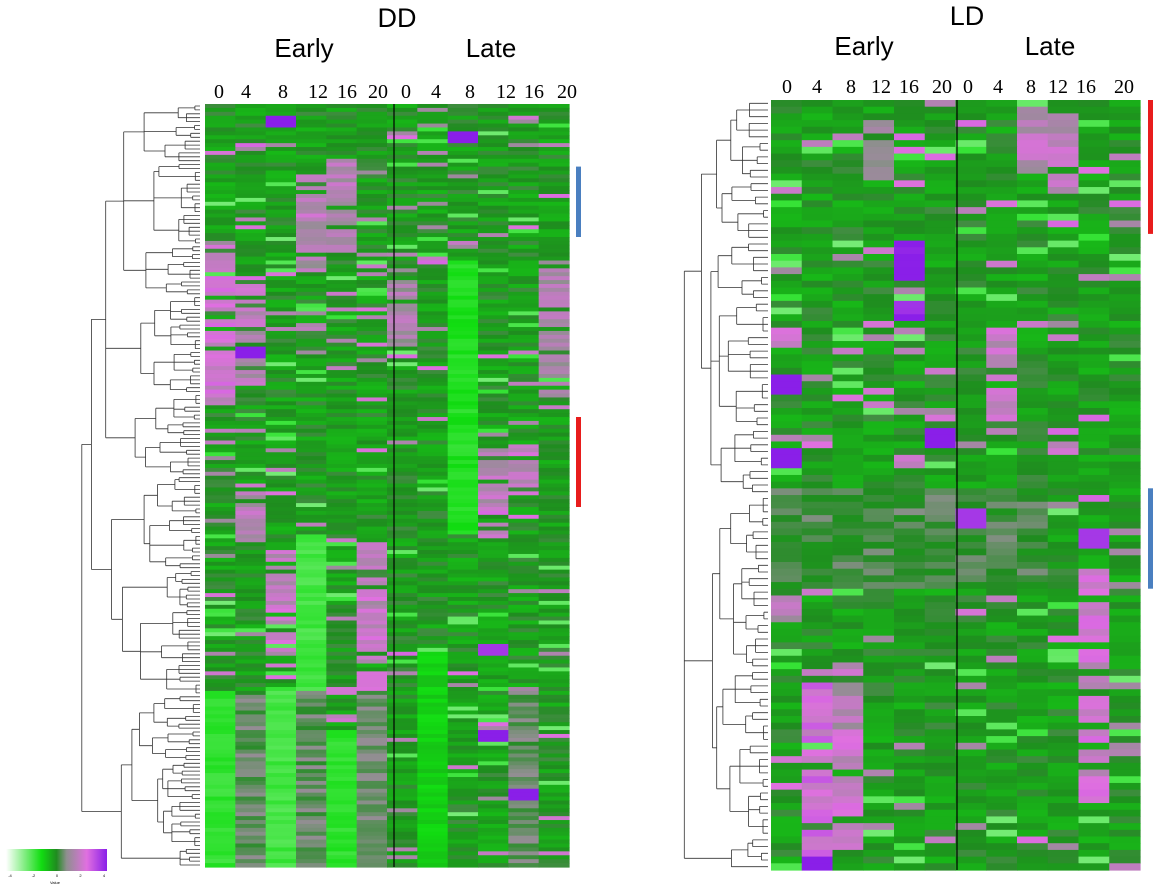 The image size is (1158, 892). I want to click on time-label: 16, so click(909, 87).